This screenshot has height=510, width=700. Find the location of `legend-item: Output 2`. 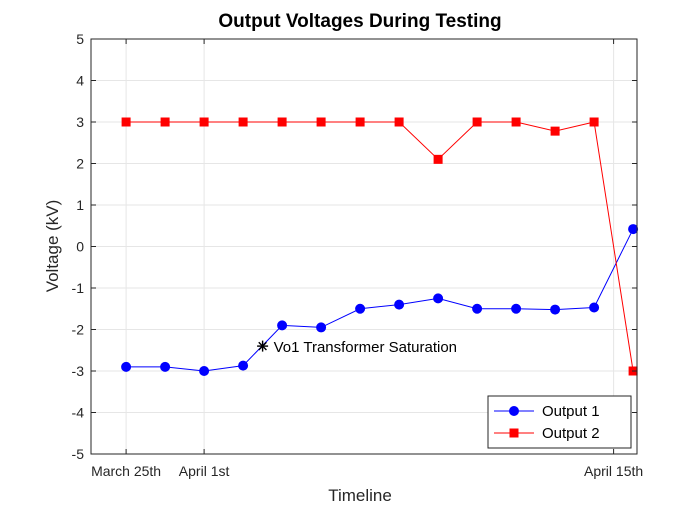

legend-item: Output 2 is located at coordinates (547, 433).